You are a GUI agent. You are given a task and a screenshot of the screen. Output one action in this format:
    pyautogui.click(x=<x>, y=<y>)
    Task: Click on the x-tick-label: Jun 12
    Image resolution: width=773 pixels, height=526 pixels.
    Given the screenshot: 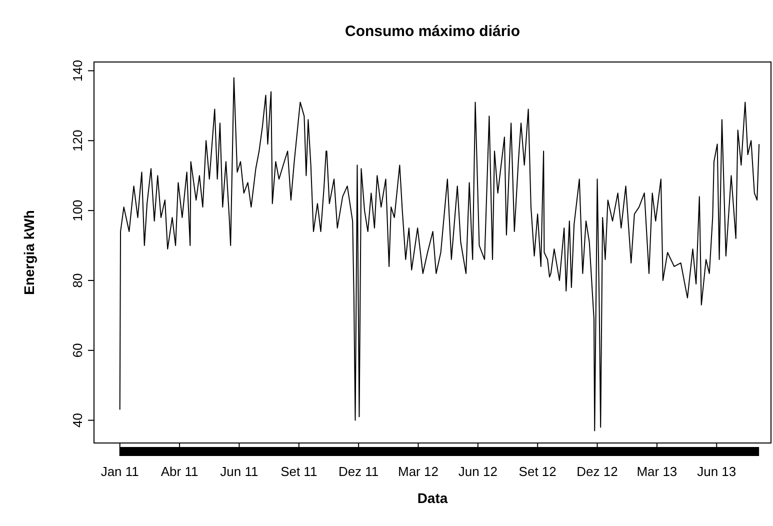 What is the action you would take?
    pyautogui.click(x=478, y=471)
    